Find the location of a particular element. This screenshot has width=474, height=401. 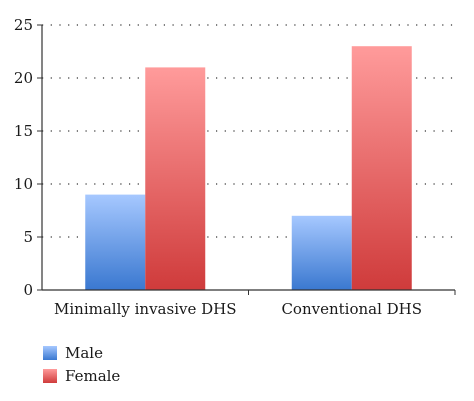

y-tick-label: 15 is located at coordinates (23, 131).